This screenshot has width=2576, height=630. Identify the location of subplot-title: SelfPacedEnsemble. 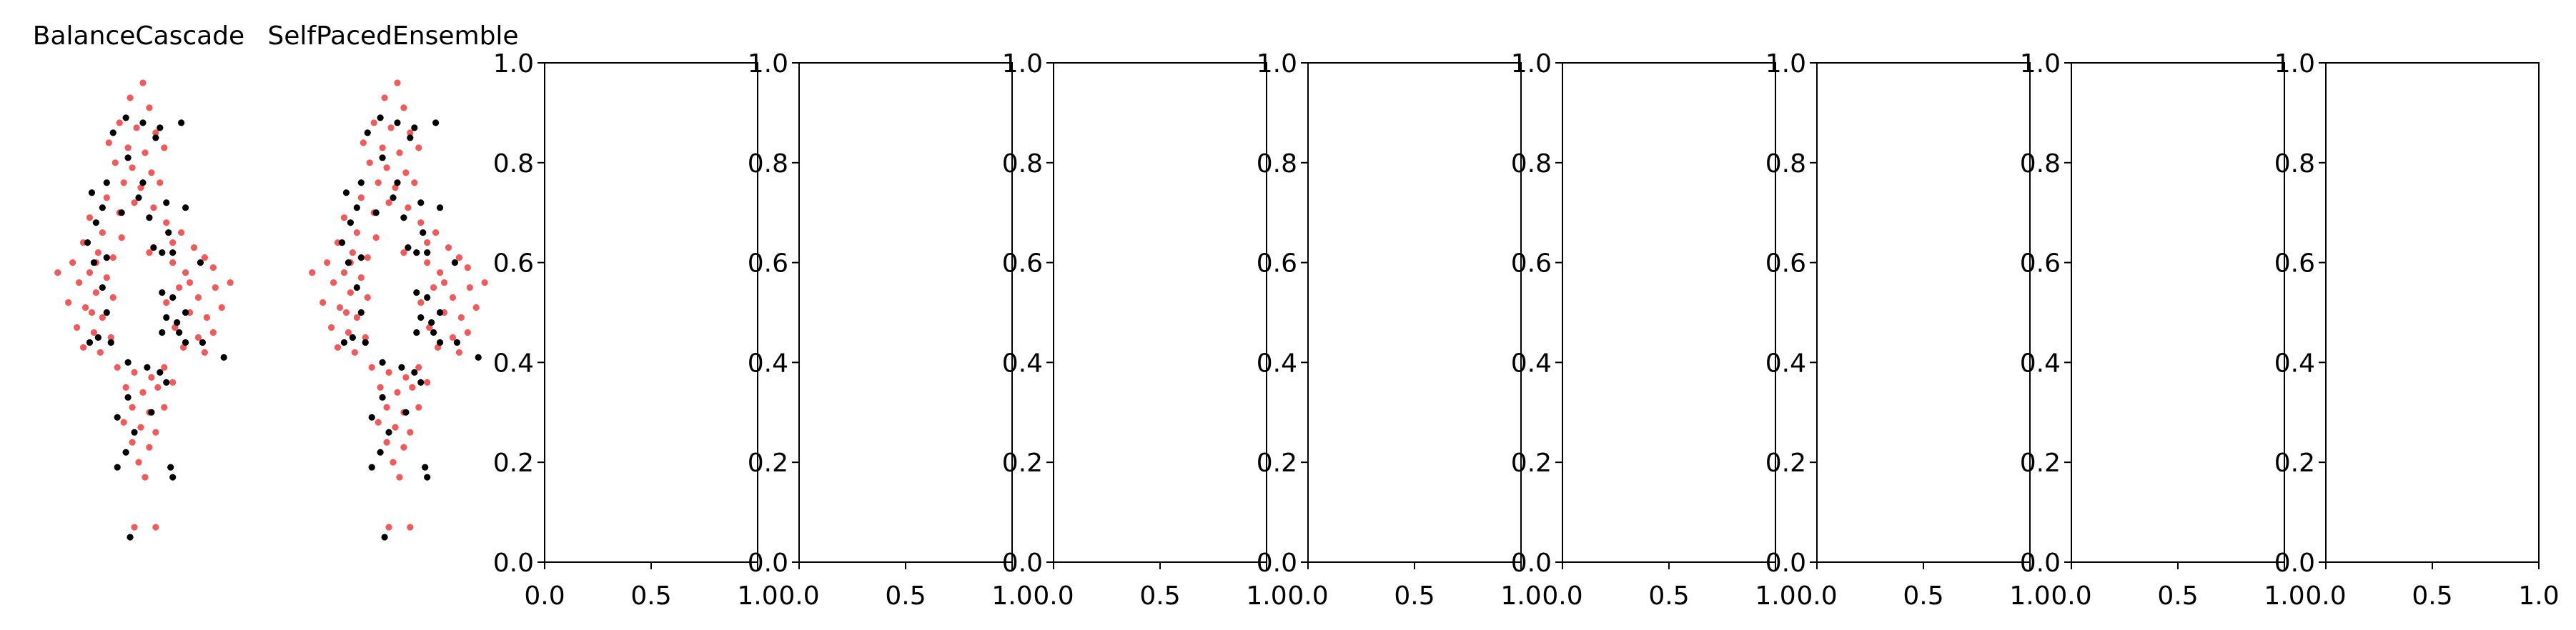
(393, 36).